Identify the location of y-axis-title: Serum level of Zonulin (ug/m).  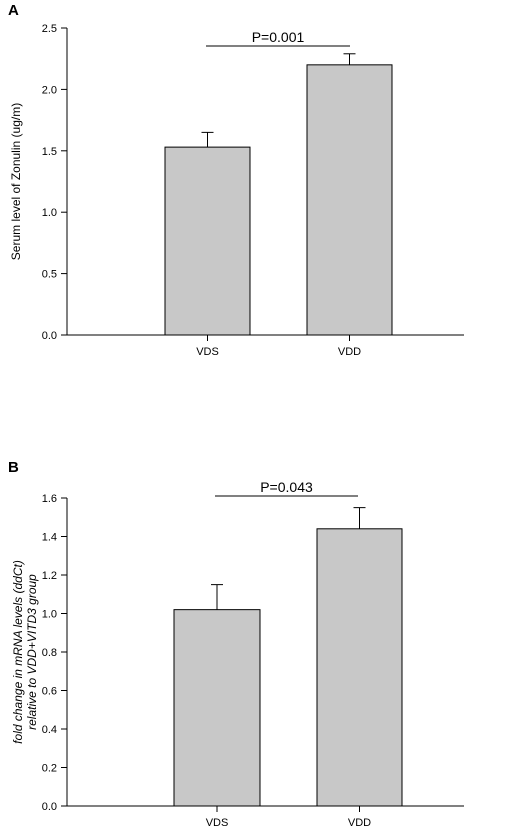
(16, 181).